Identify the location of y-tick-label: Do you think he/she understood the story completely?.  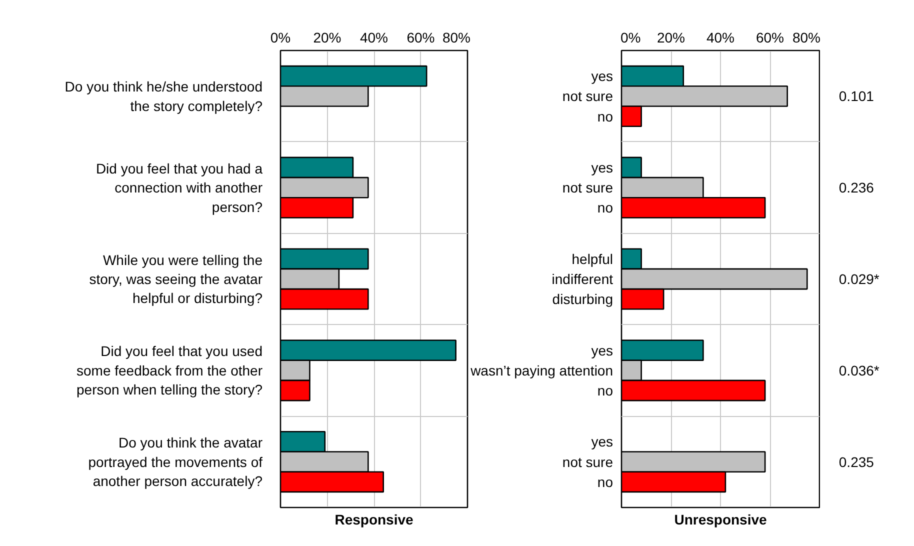
(163, 96).